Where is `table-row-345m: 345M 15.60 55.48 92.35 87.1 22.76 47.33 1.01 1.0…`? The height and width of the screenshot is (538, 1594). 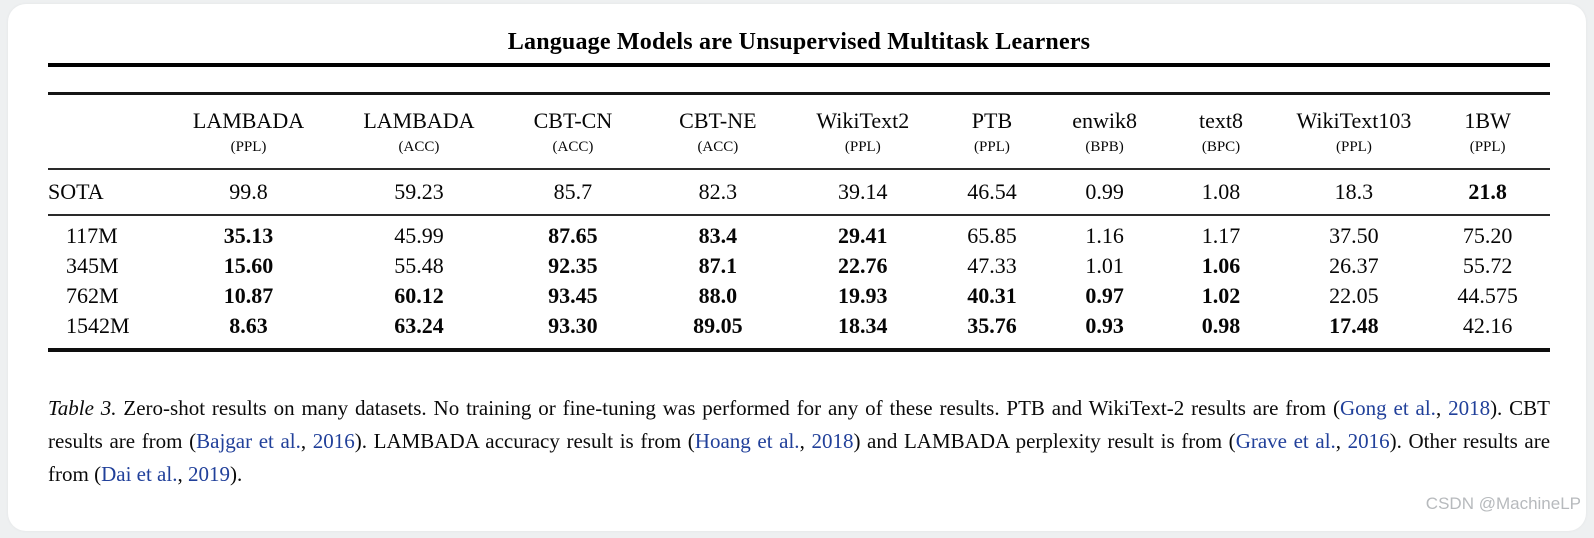 table-row-345m: 345M 15.60 55.48 92.35 87.1 22.76 47.33 1.01 1.0… is located at coordinates (799, 266).